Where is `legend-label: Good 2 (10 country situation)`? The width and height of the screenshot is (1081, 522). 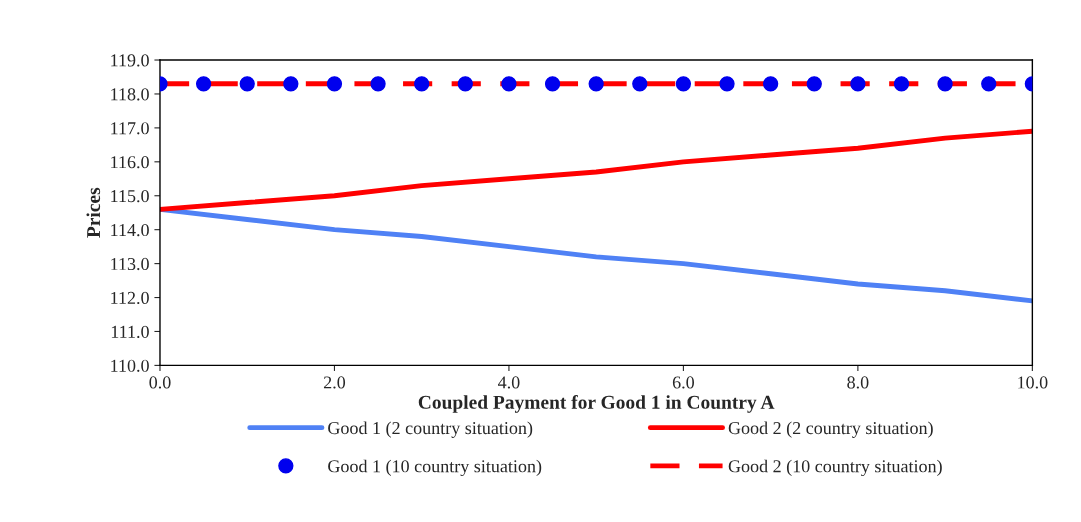
legend-label: Good 2 (10 country situation) is located at coordinates (835, 468).